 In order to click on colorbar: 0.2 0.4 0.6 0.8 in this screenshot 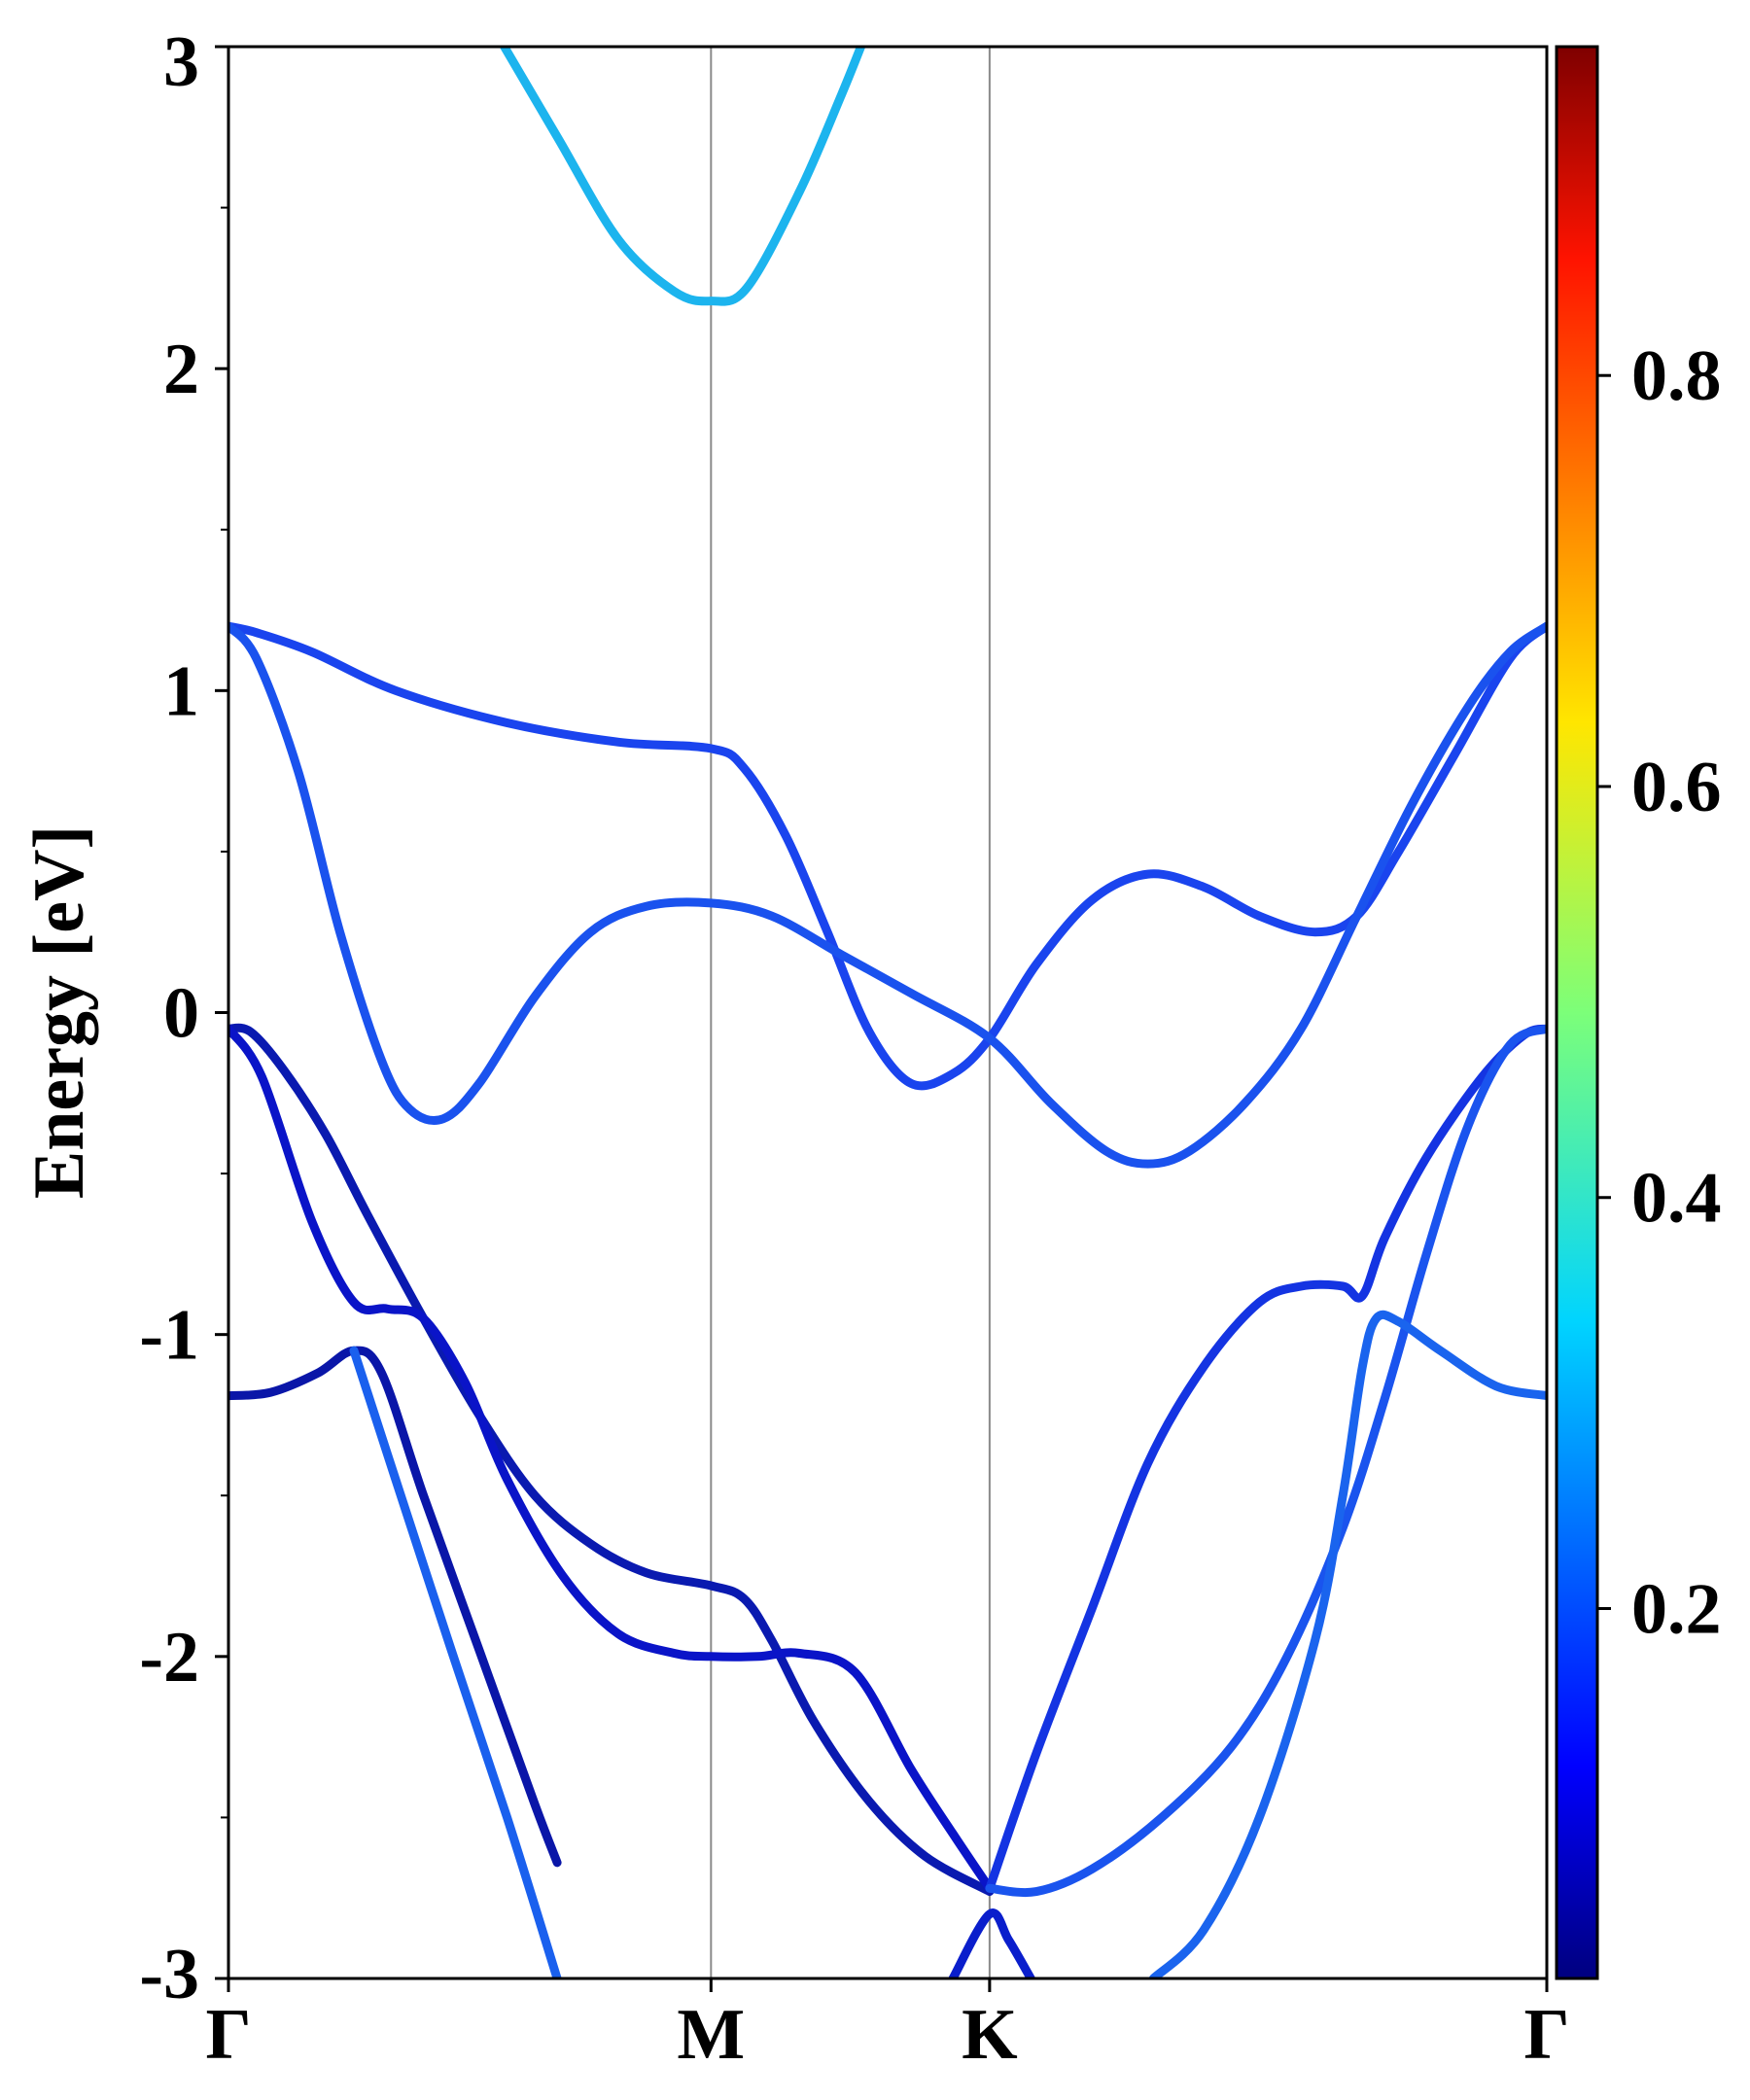, I will do `click(1638, 1012)`.